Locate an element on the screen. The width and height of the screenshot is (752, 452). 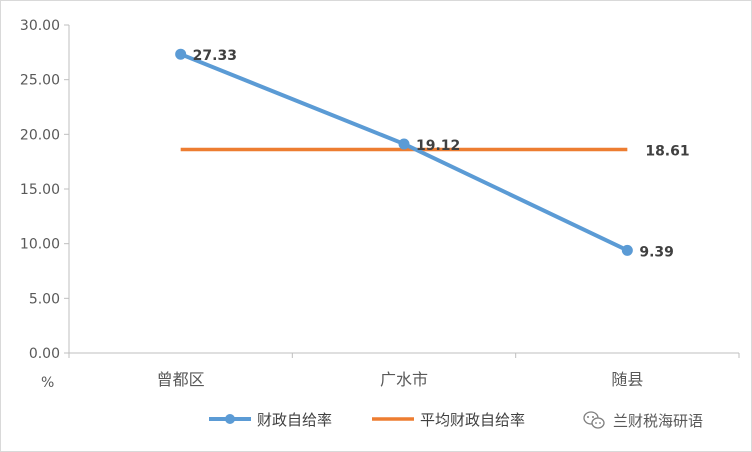
series-average-fiscal-self-sufficiency: 18.61 is located at coordinates (435, 152).